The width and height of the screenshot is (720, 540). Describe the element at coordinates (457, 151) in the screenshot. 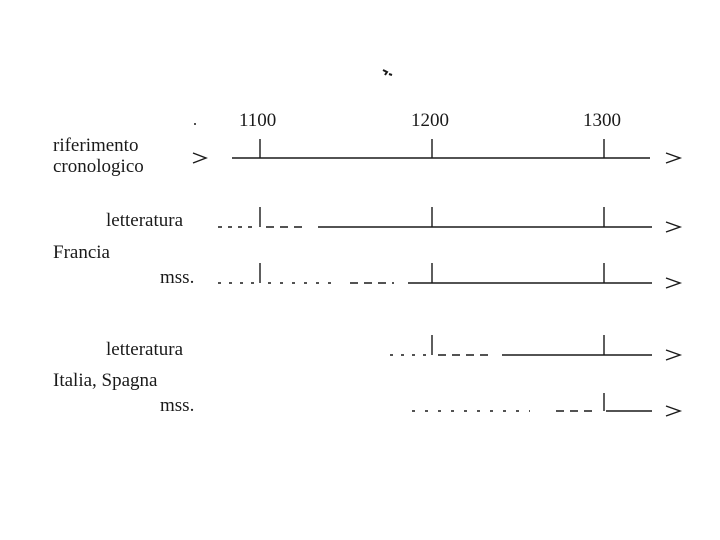

I see `timeline-reference` at that location.